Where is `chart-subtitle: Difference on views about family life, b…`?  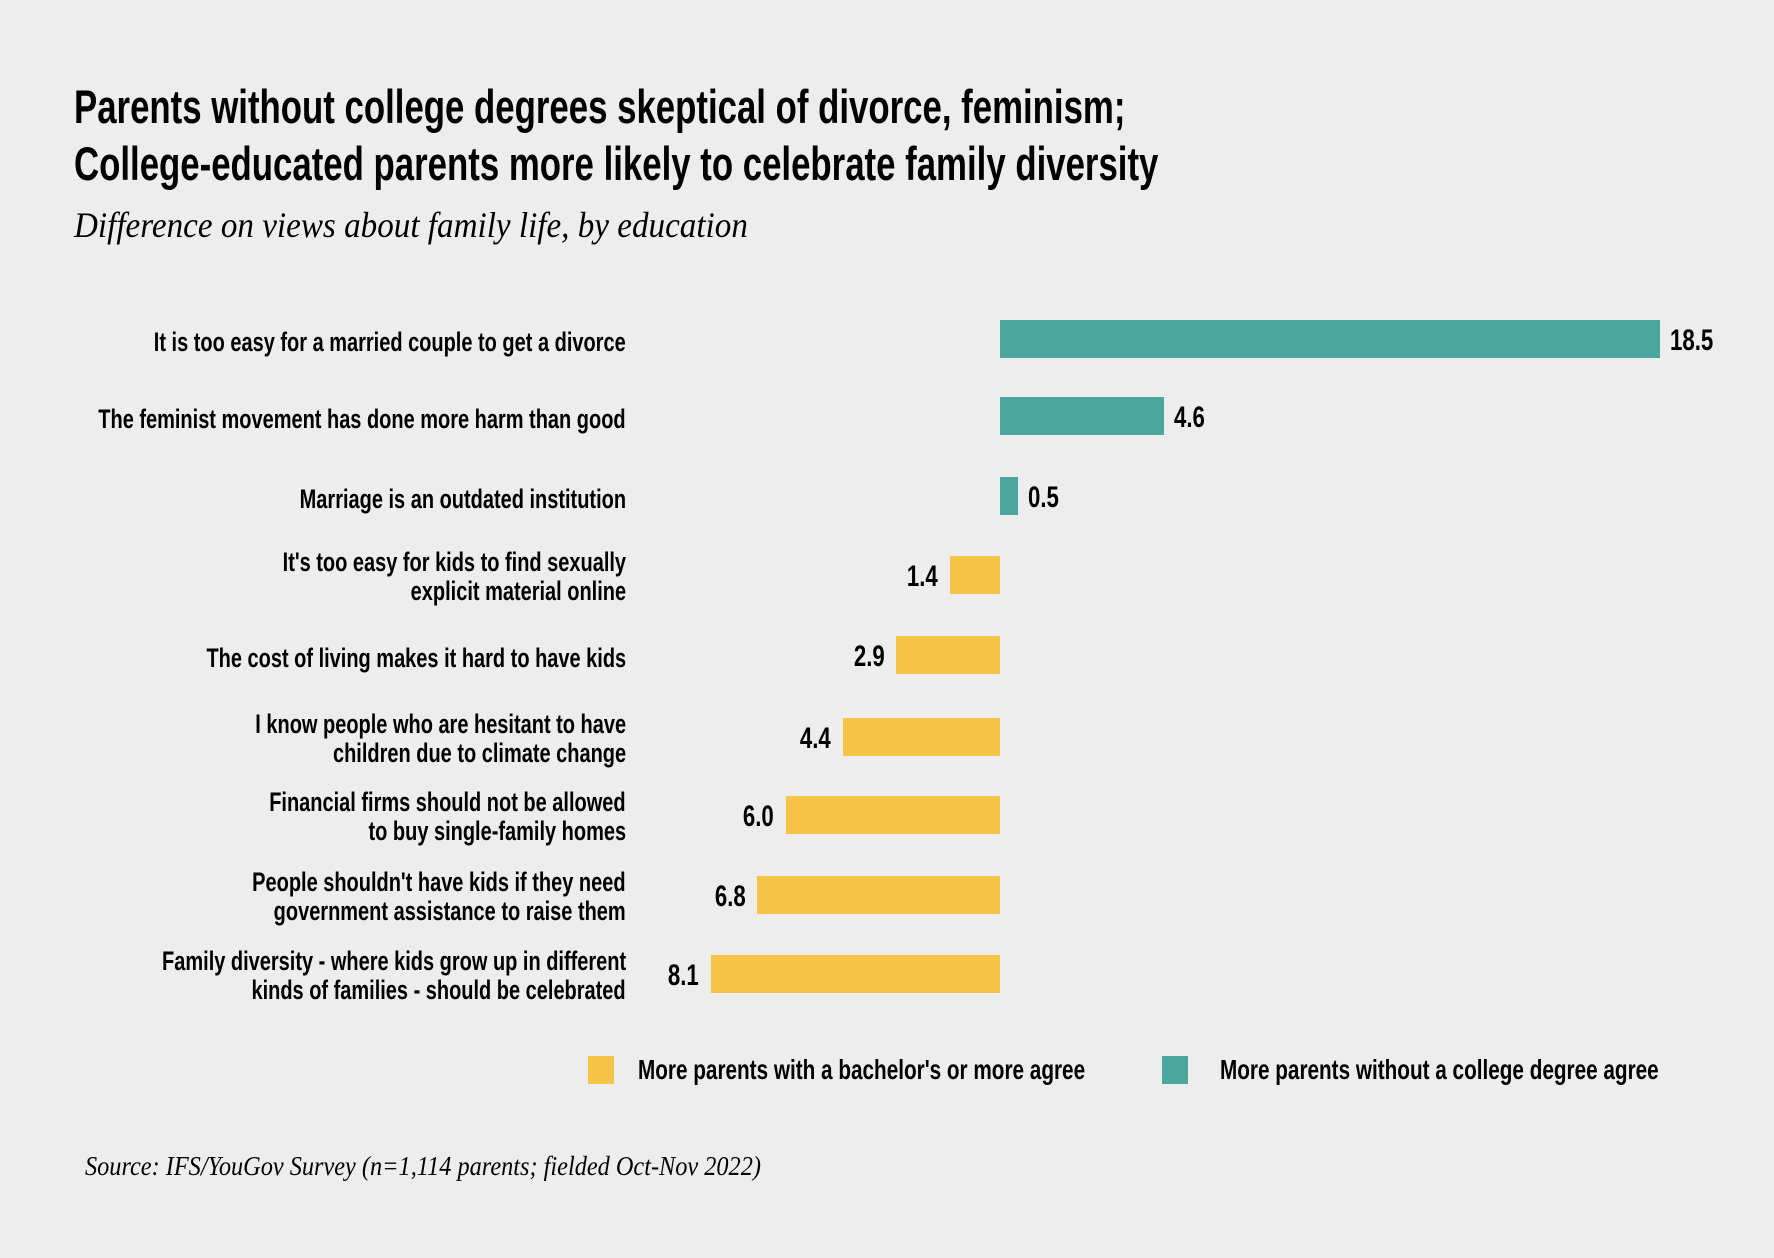 chart-subtitle: Difference on views about family life, b… is located at coordinates (411, 225).